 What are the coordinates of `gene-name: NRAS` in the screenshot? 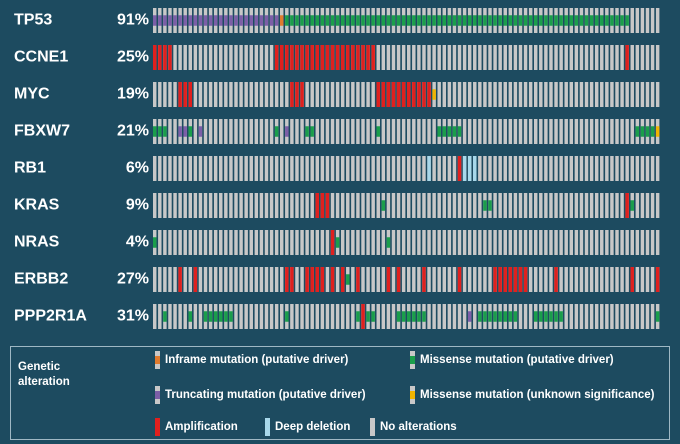 It's located at (37, 242).